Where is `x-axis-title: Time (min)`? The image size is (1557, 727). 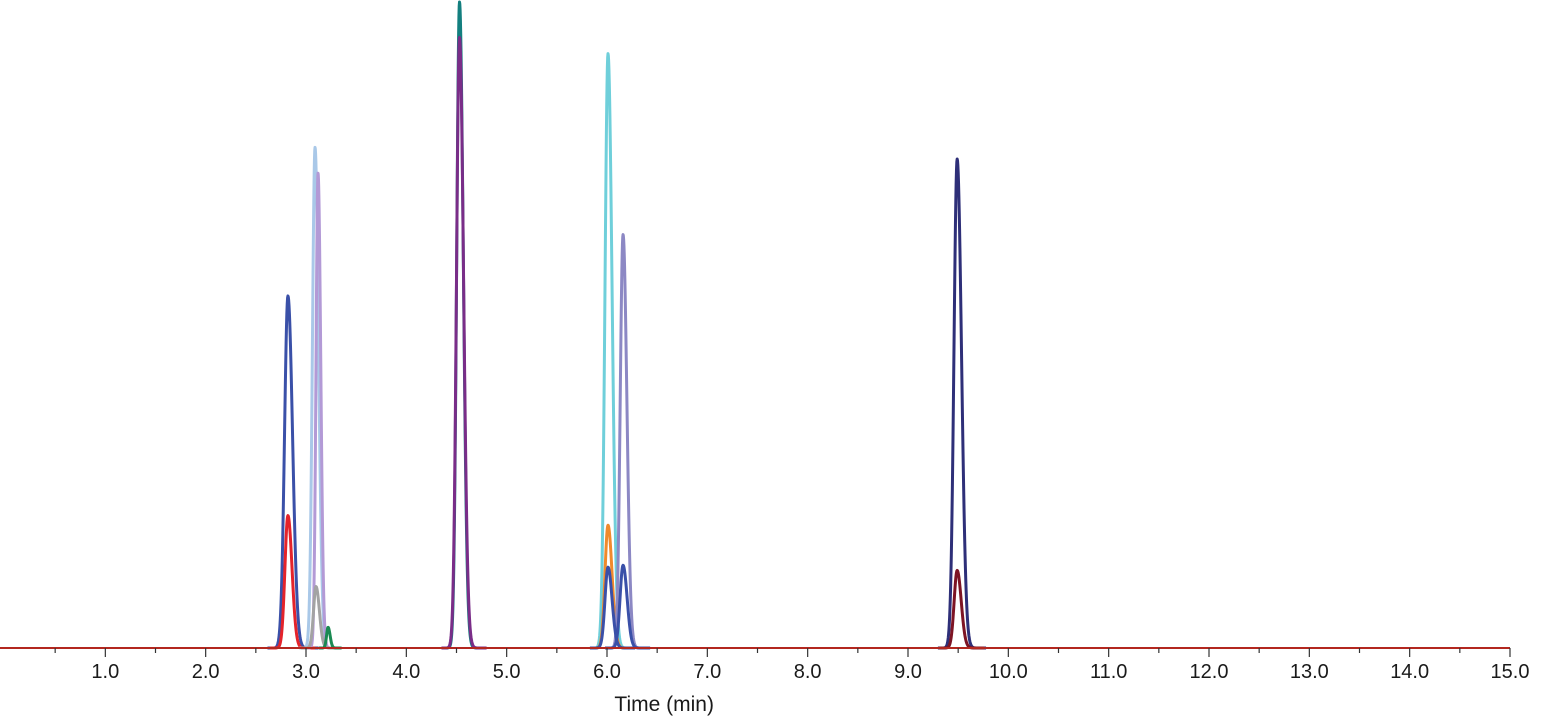 x-axis-title: Time (min) is located at coordinates (664, 704).